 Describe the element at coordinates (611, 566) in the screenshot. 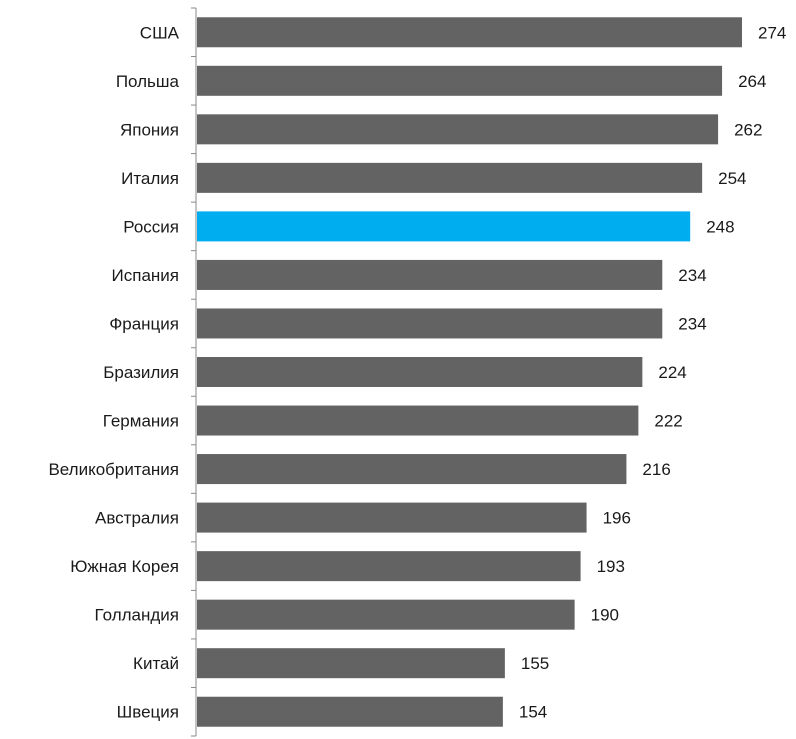

I see `data-label: 193` at that location.